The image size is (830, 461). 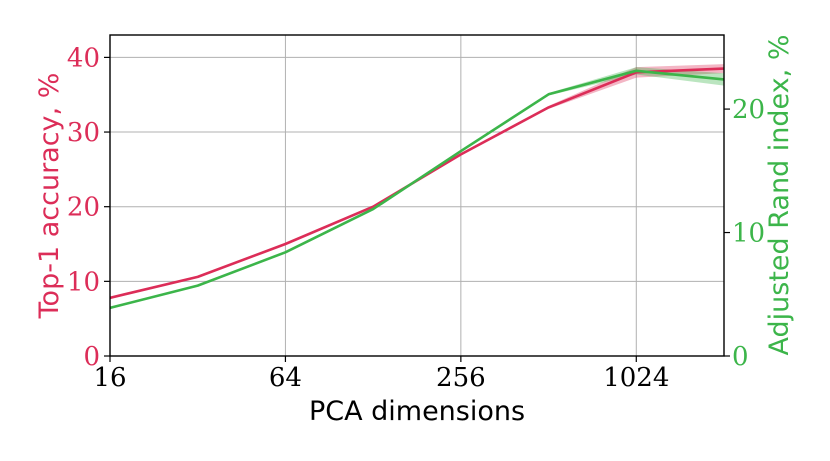 What do you see at coordinates (49, 196) in the screenshot?
I see `left-axis-label: Top-1 accuracy, %` at bounding box center [49, 196].